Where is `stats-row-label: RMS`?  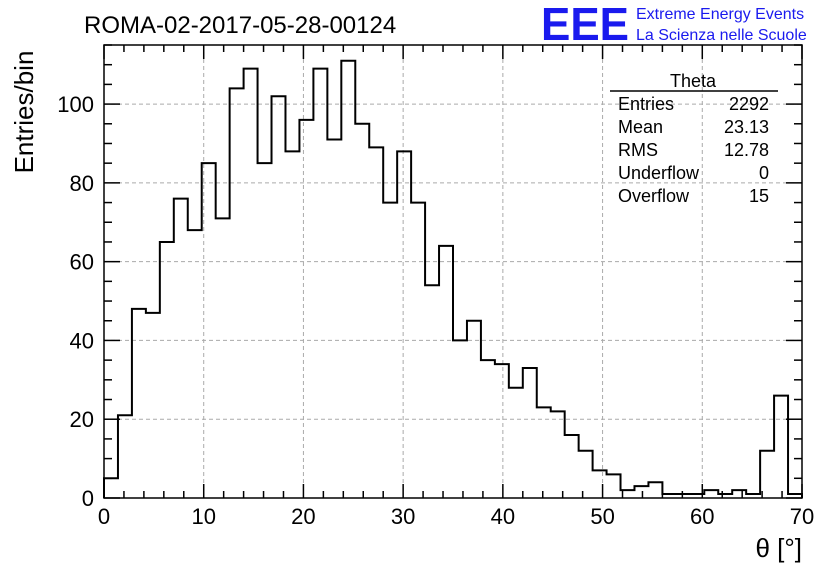 stats-row-label: RMS is located at coordinates (638, 150).